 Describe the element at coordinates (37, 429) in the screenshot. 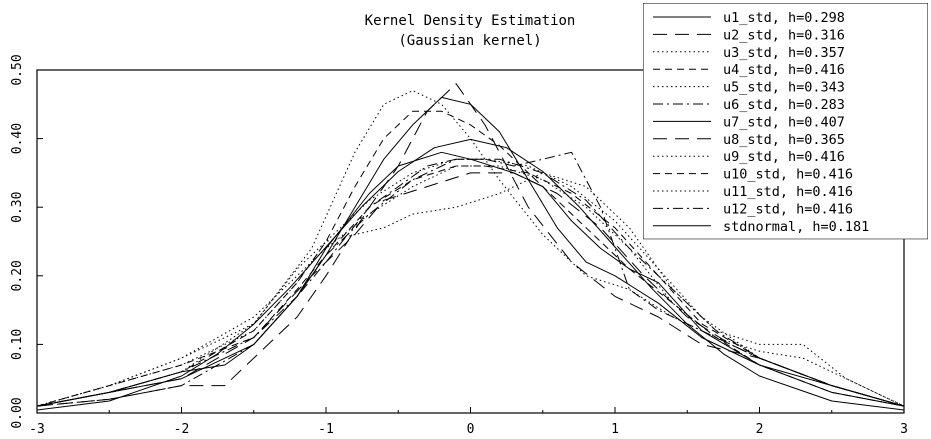

I see `x-tick-label: -3` at that location.